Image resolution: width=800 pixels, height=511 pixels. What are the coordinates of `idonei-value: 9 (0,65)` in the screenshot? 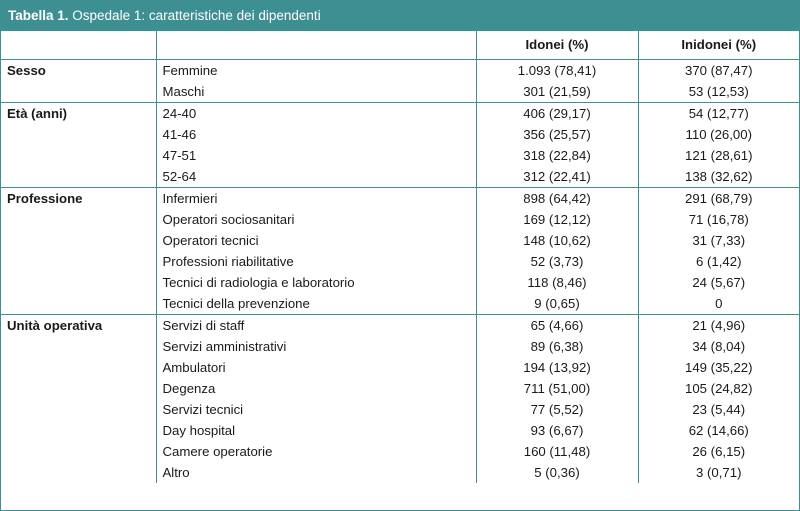 It's located at (556, 304).